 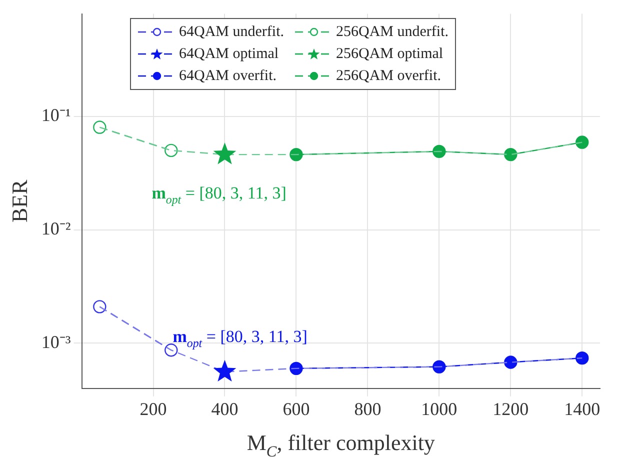 I want to click on y-tick-label: 10⁻¹, so click(x=56, y=115).